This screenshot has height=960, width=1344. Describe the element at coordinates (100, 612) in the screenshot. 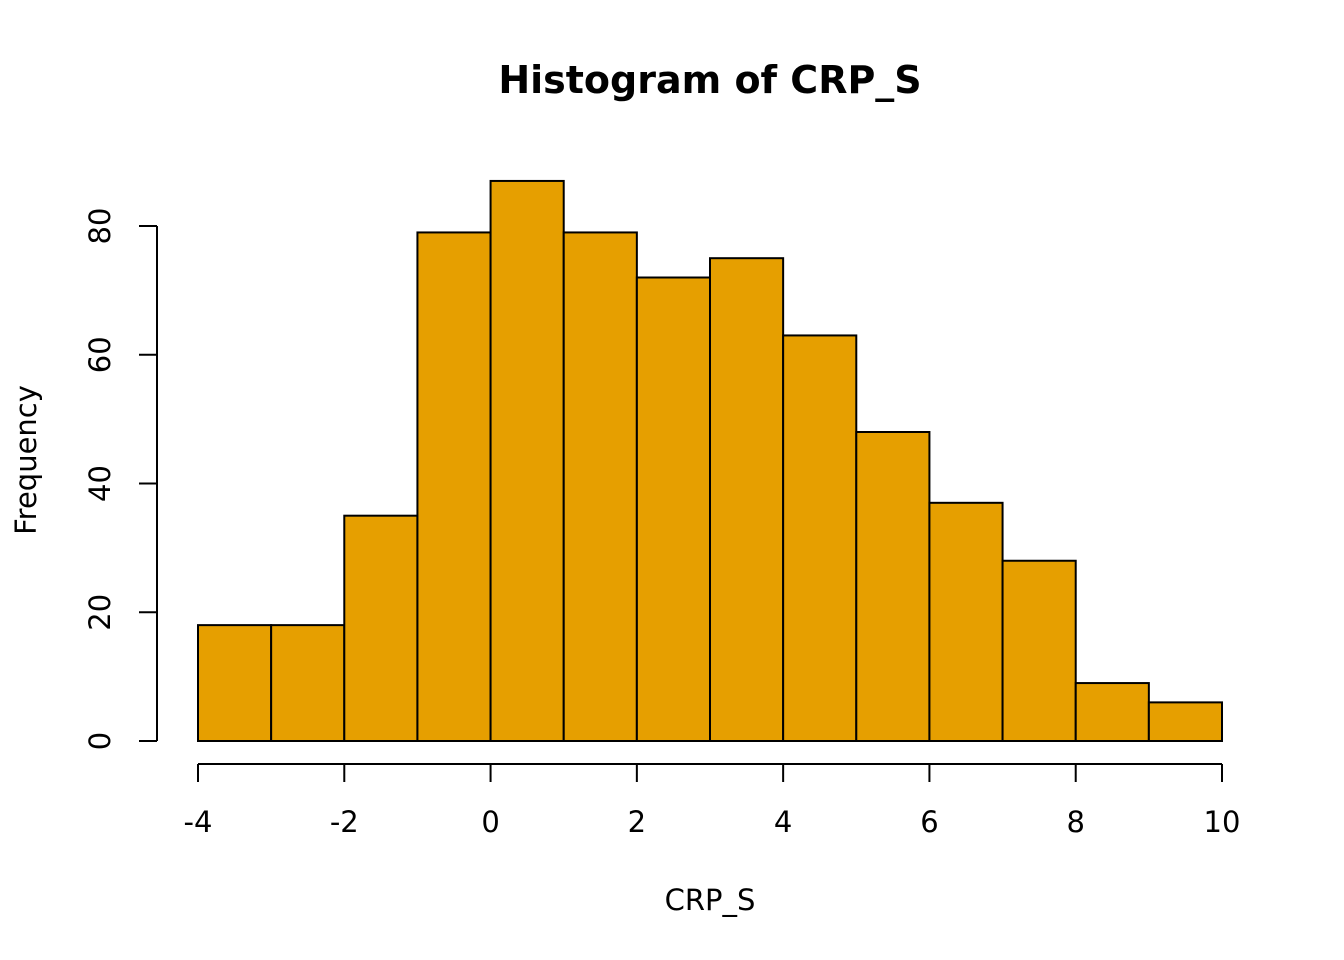

I see `y-tick-label-1: 20` at that location.